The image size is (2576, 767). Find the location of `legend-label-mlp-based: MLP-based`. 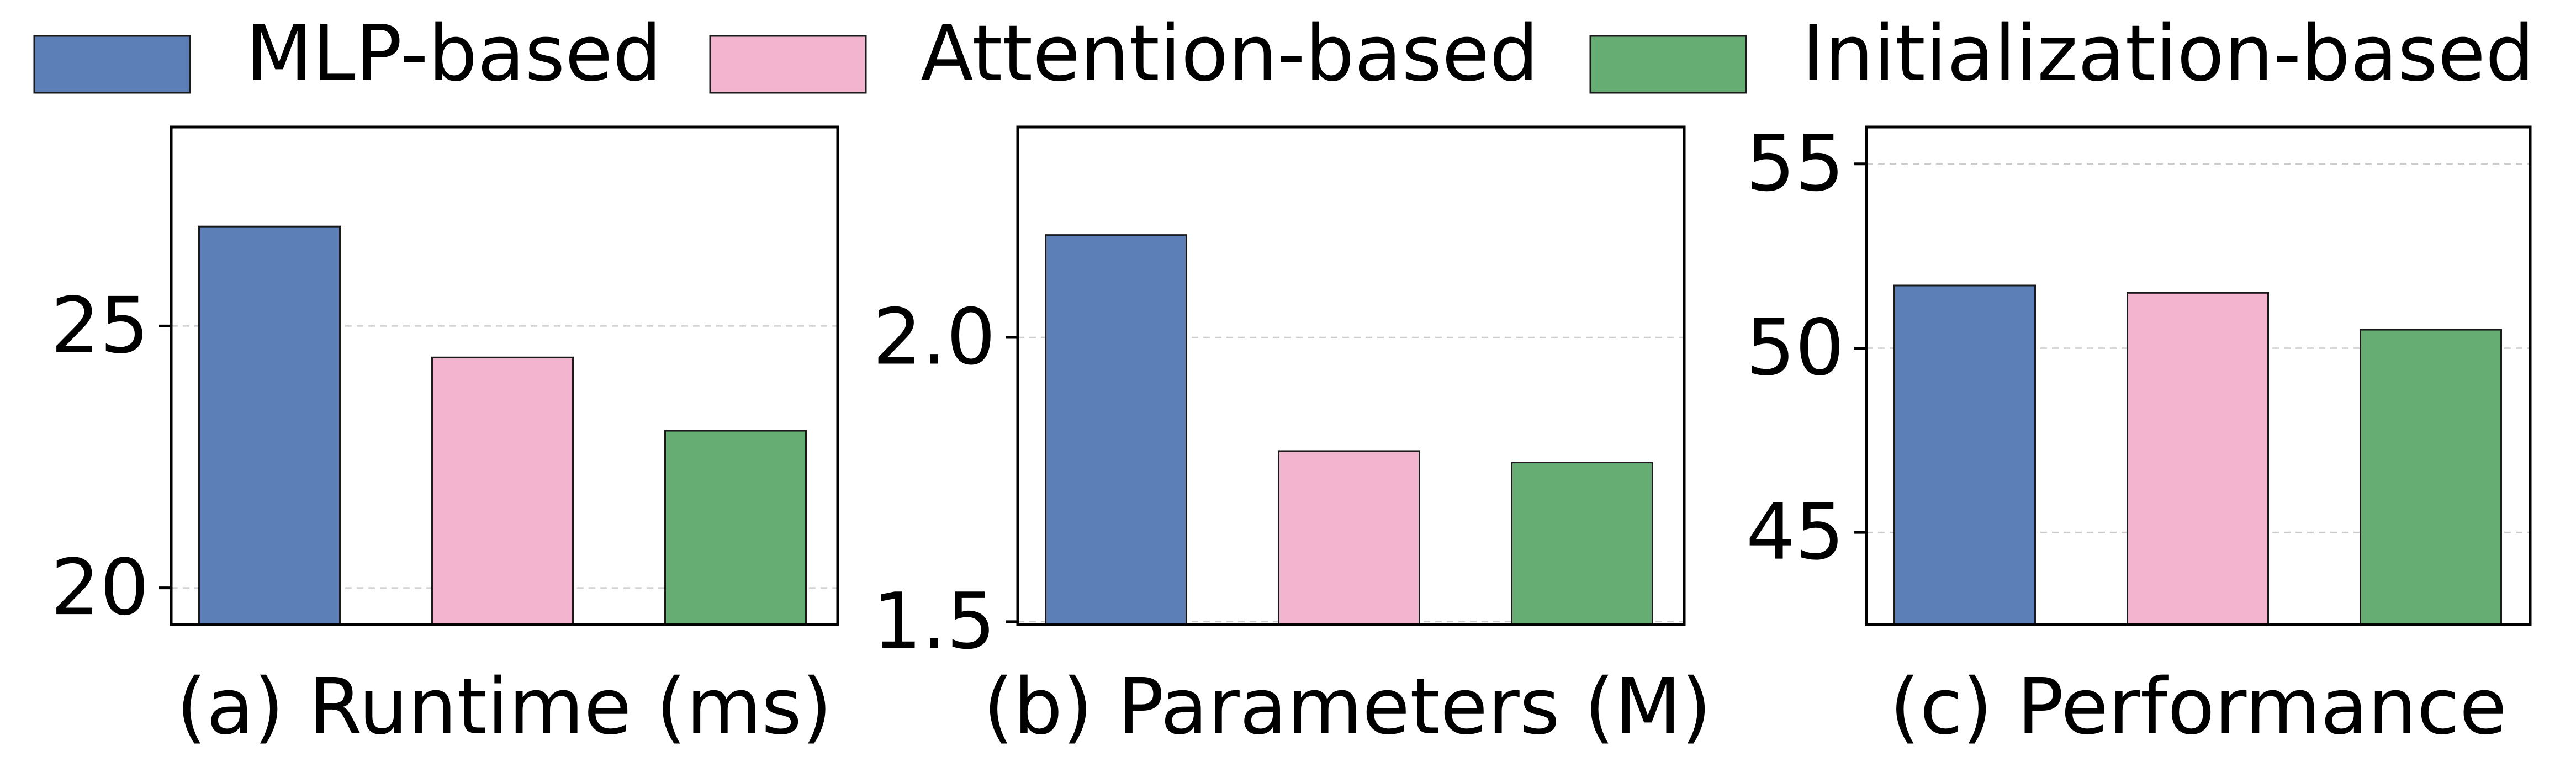

legend-label-mlp-based: MLP-based is located at coordinates (454, 54).